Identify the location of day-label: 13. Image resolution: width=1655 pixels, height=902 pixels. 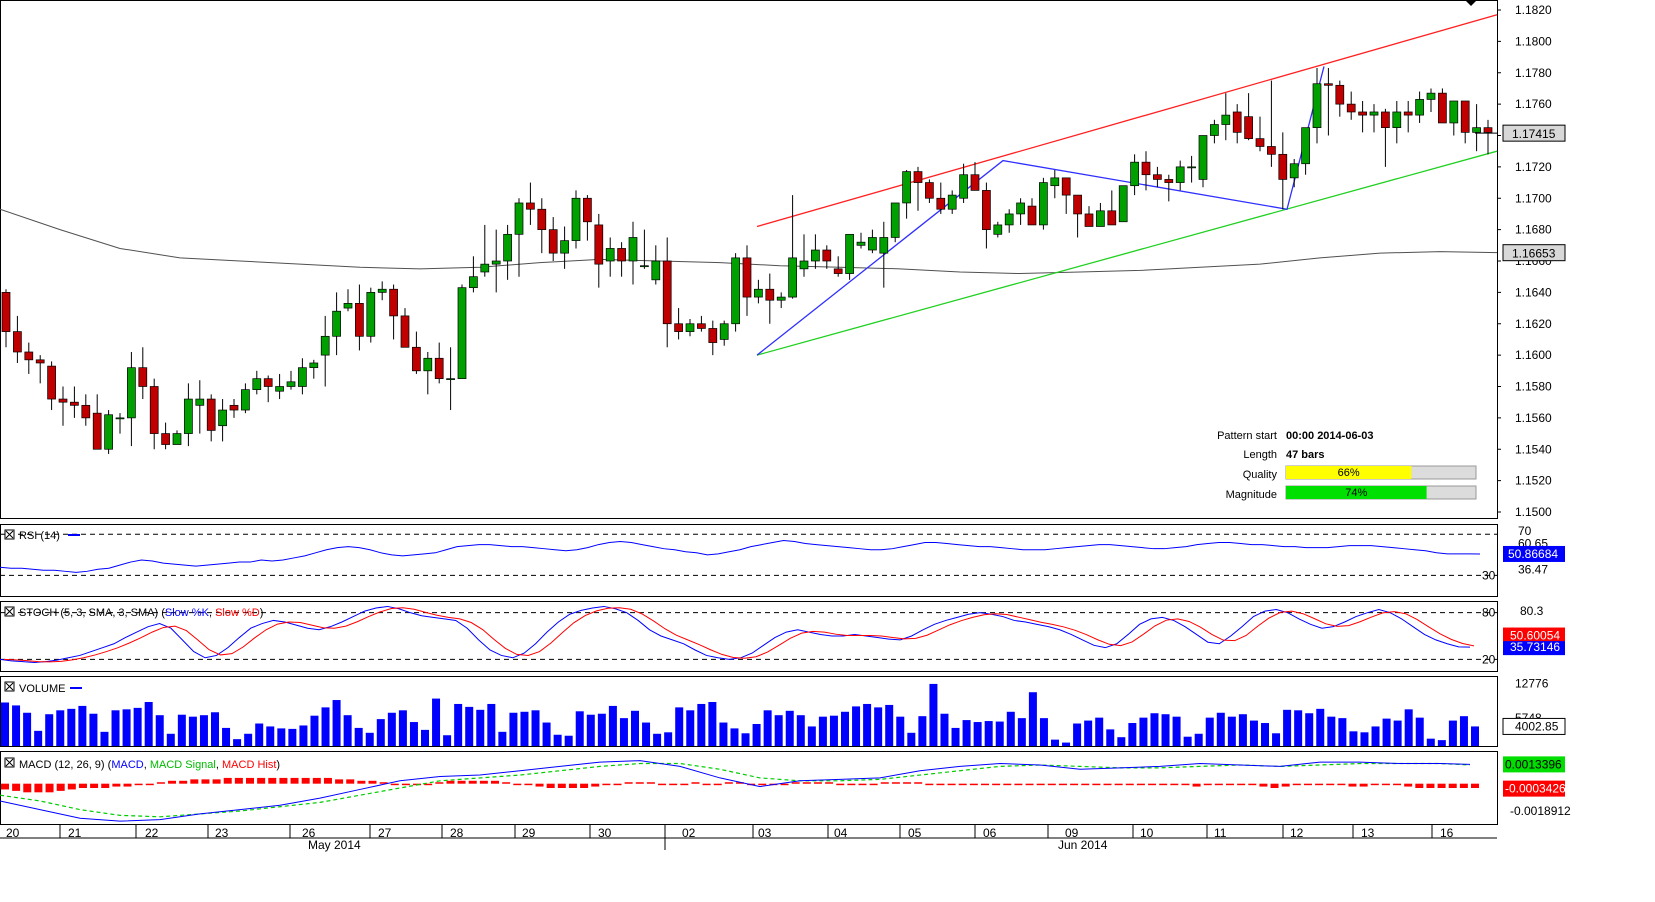
(1368, 833).